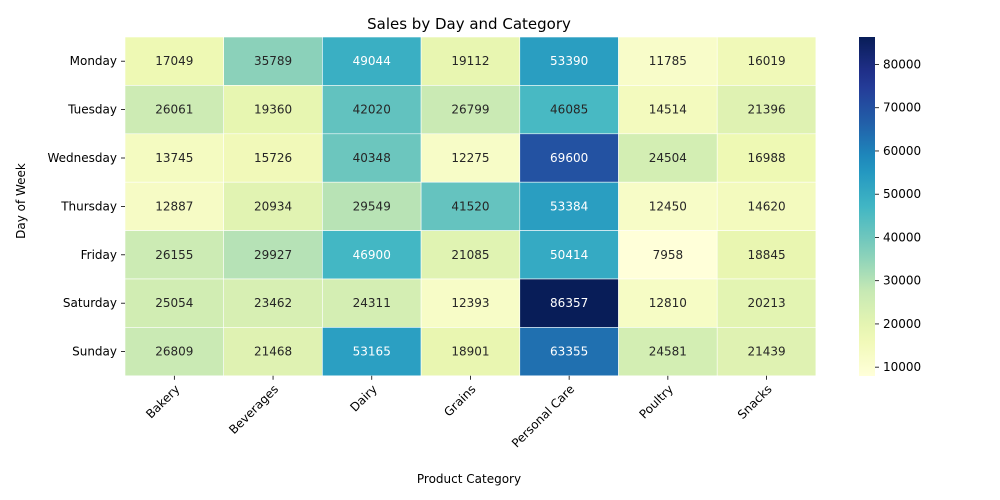  I want to click on cell-value-label: 12450, so click(668, 206).